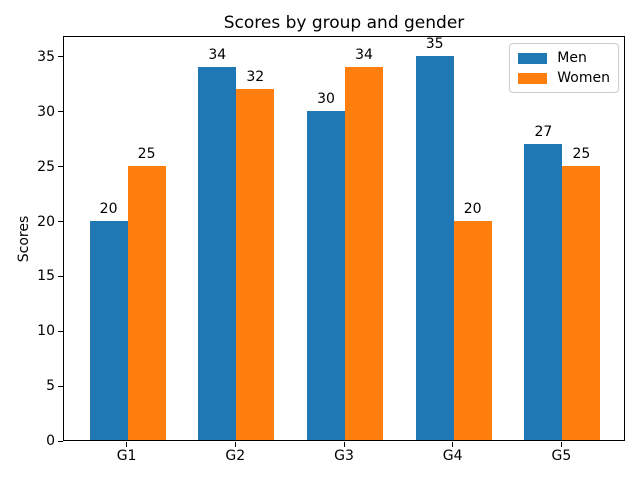 Image resolution: width=640 pixels, height=480 pixels. Describe the element at coordinates (46, 166) in the screenshot. I see `y-tick-label-25: 25` at that location.